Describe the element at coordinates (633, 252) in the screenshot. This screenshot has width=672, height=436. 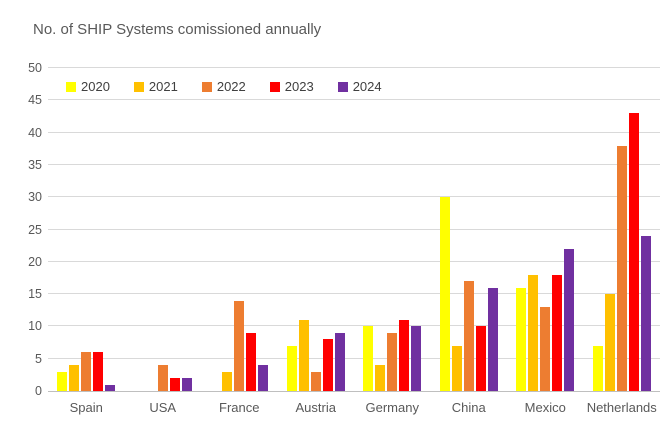
I see `bar-netherlands-2023` at that location.